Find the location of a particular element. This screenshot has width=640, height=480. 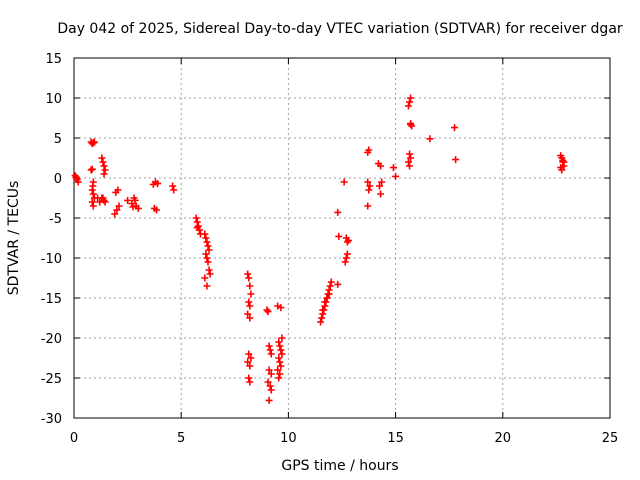

x-tick-label: 10 is located at coordinates (288, 438).